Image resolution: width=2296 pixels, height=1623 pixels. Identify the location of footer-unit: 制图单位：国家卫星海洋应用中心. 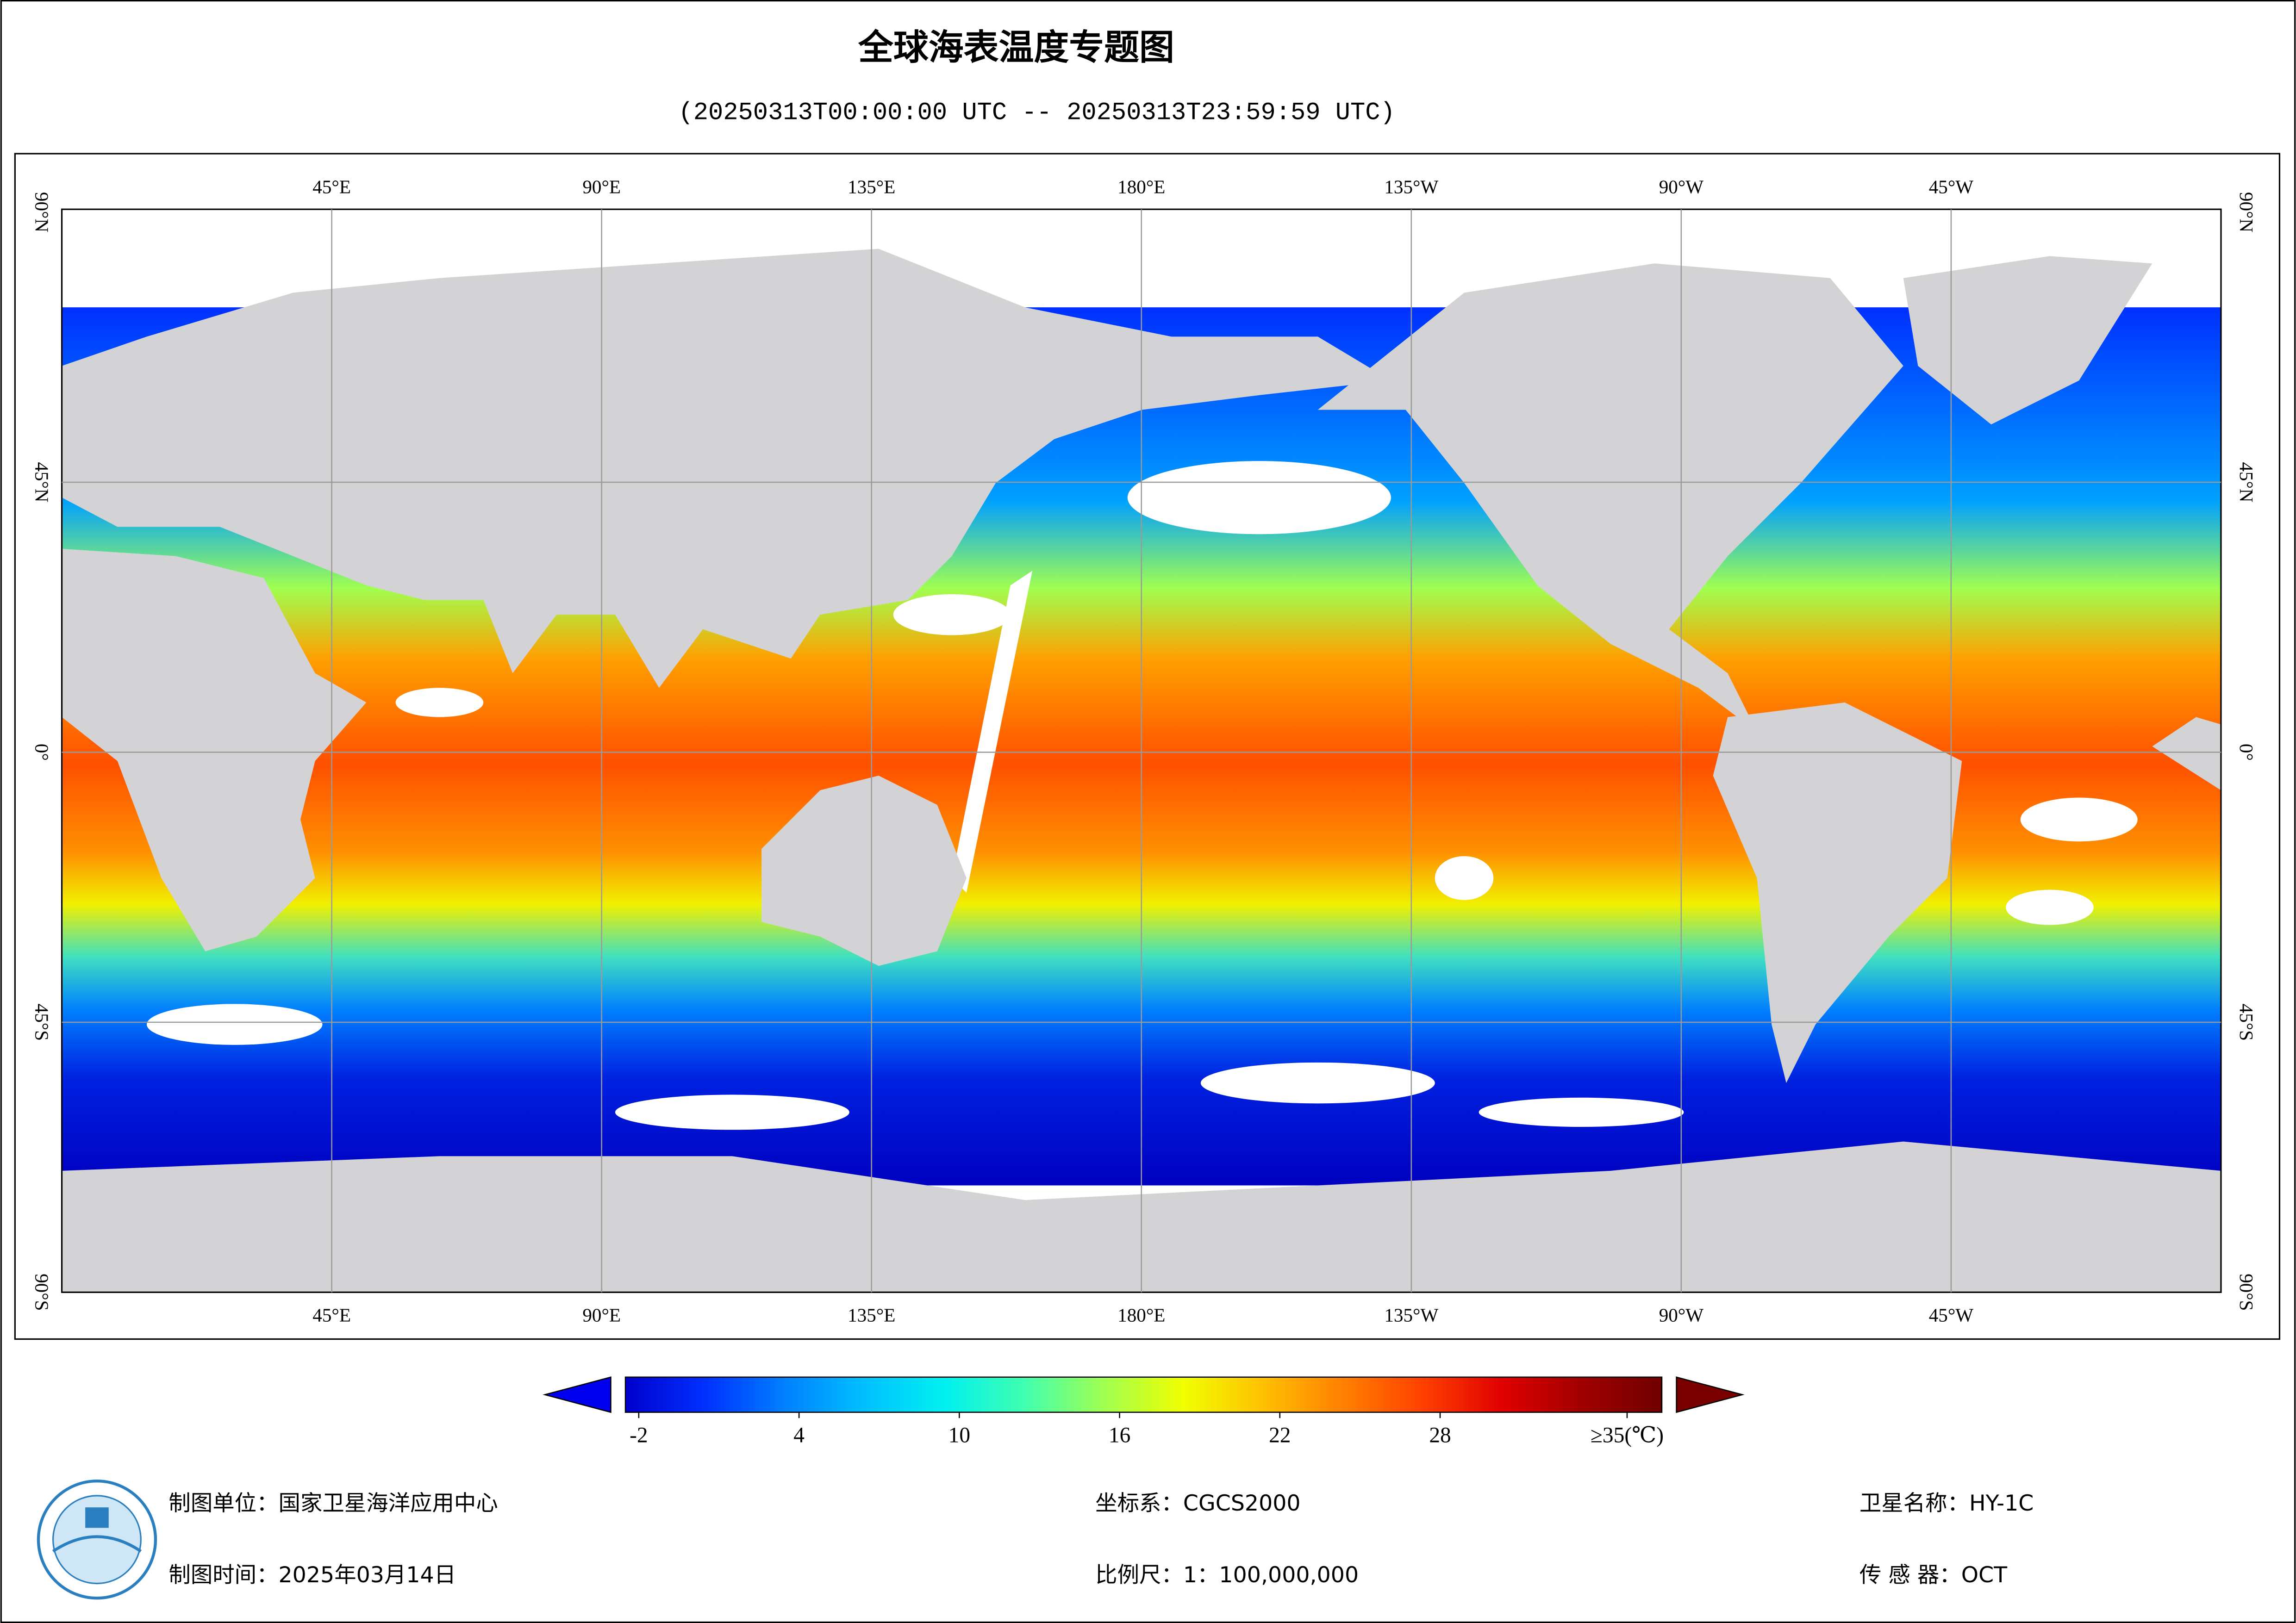
(333, 1503).